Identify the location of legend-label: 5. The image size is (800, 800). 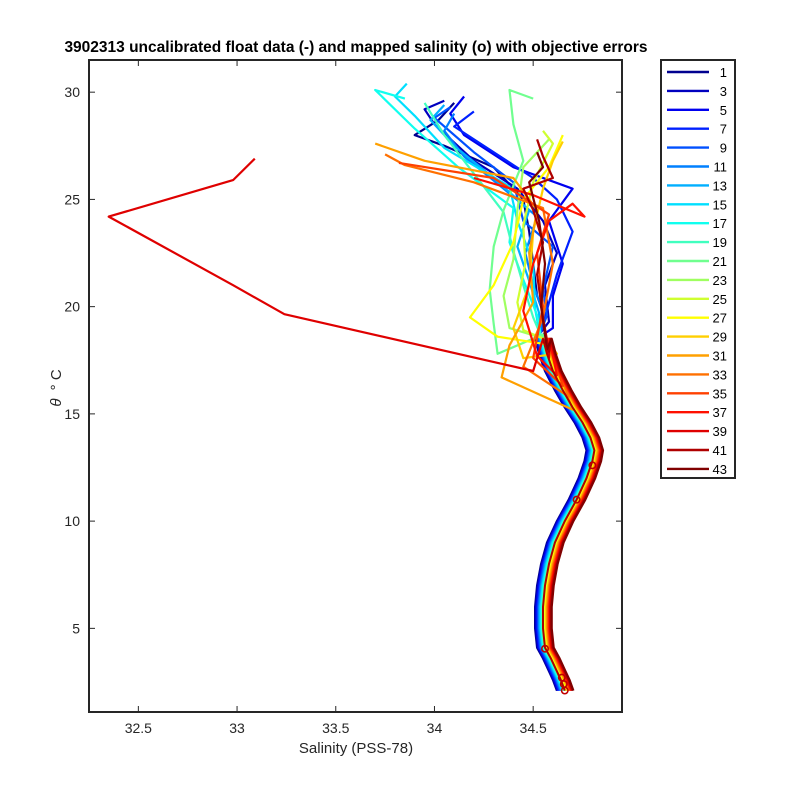
(723, 110).